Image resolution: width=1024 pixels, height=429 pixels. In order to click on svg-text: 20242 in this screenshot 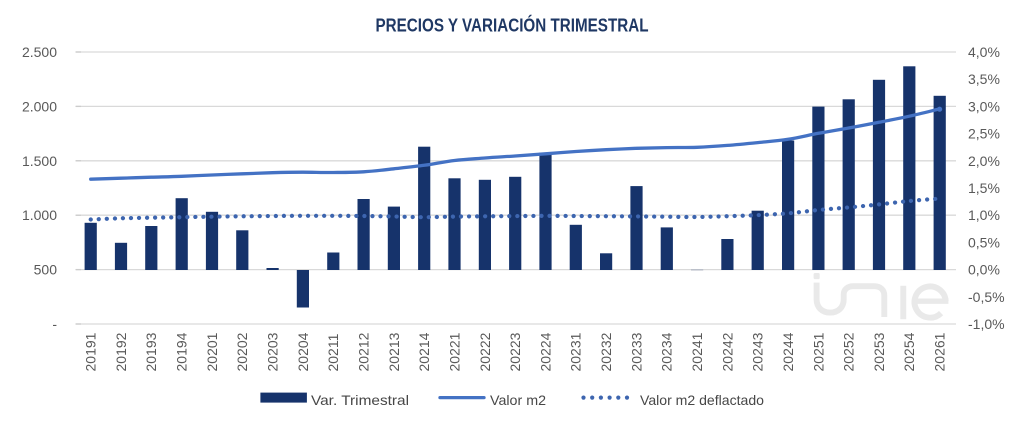, I will do `click(727, 351)`.